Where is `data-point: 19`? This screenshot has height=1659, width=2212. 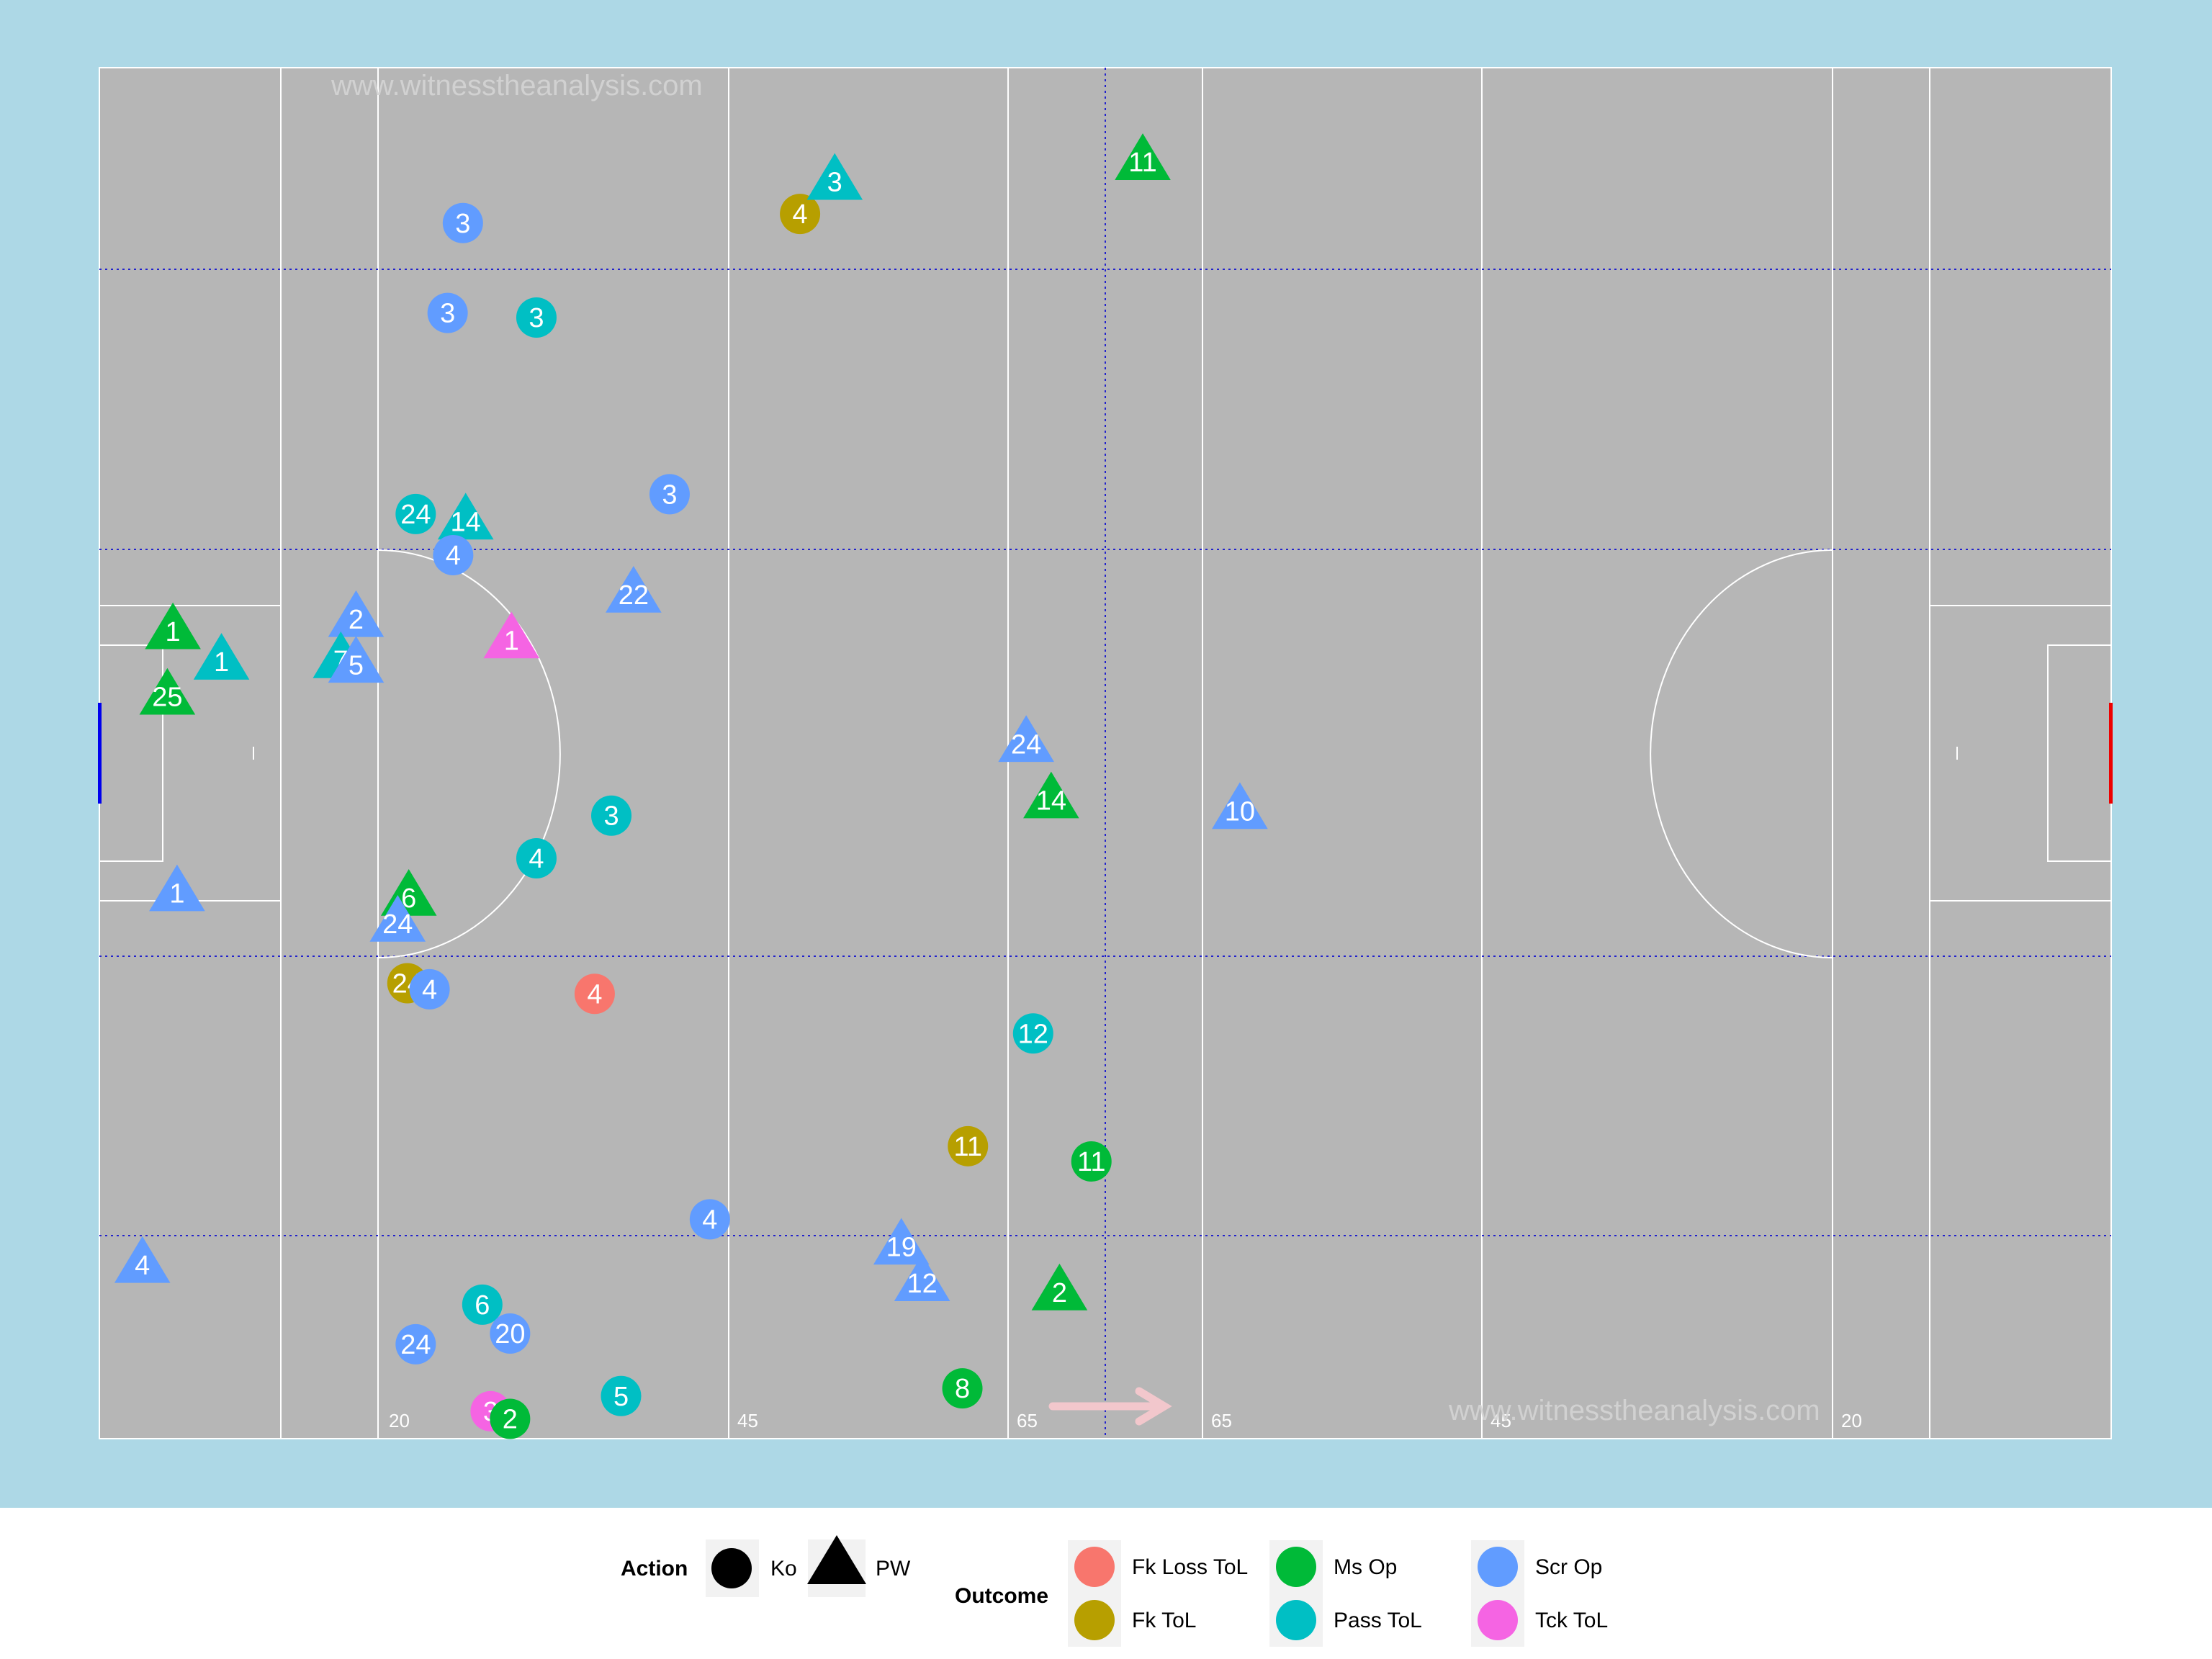 data-point: 19 is located at coordinates (901, 1242).